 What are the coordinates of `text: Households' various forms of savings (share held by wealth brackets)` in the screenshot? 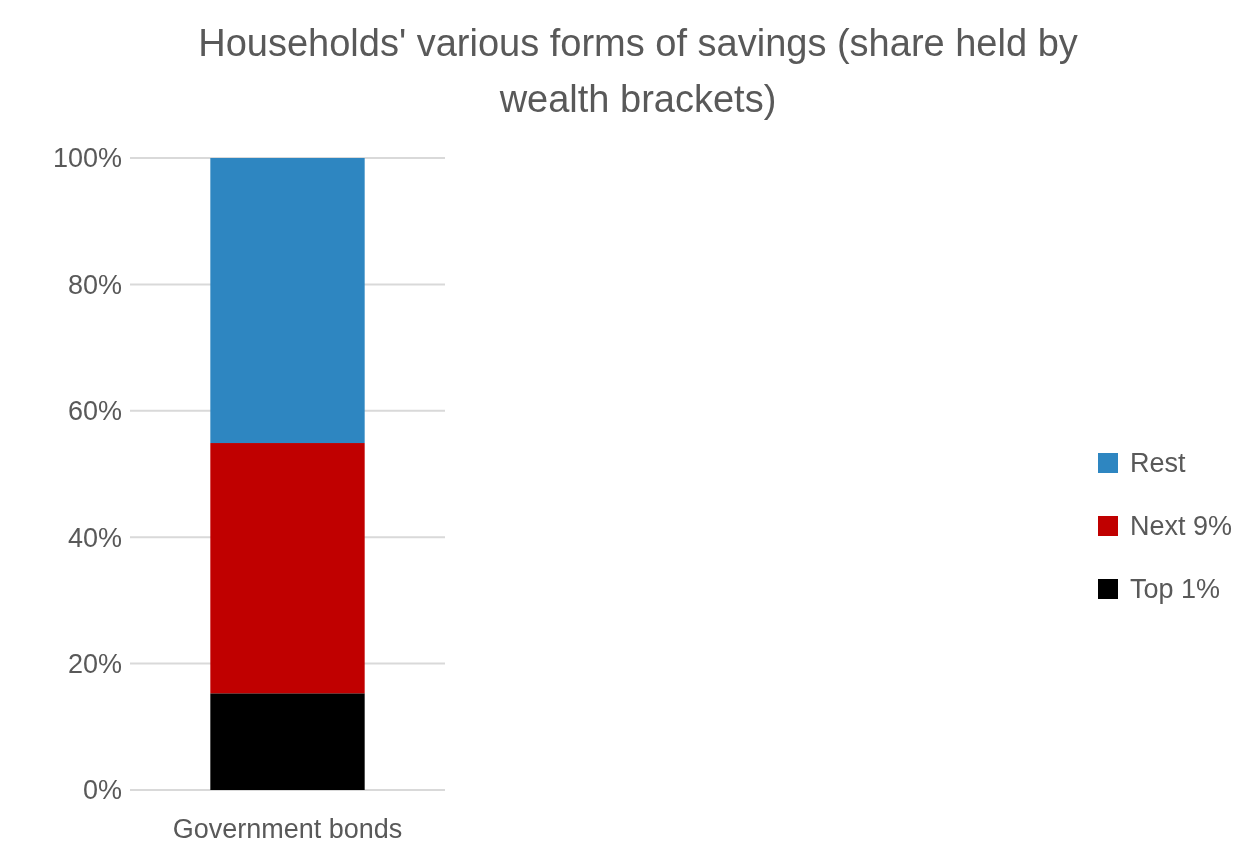 It's located at (638, 71).